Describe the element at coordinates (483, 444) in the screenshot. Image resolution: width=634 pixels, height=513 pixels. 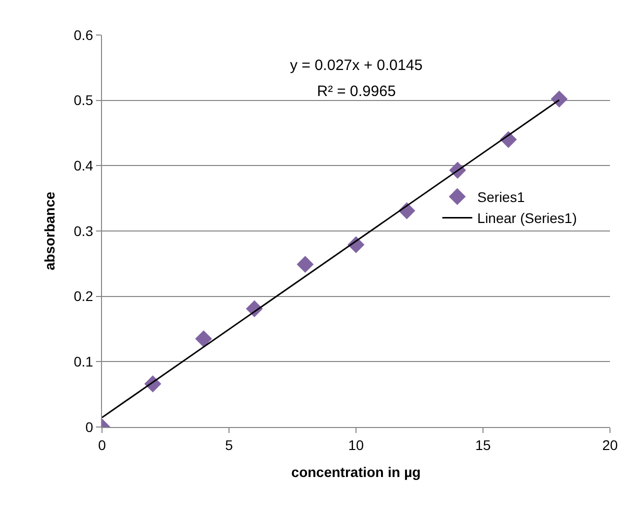
I see `x-tick-label: 15` at that location.